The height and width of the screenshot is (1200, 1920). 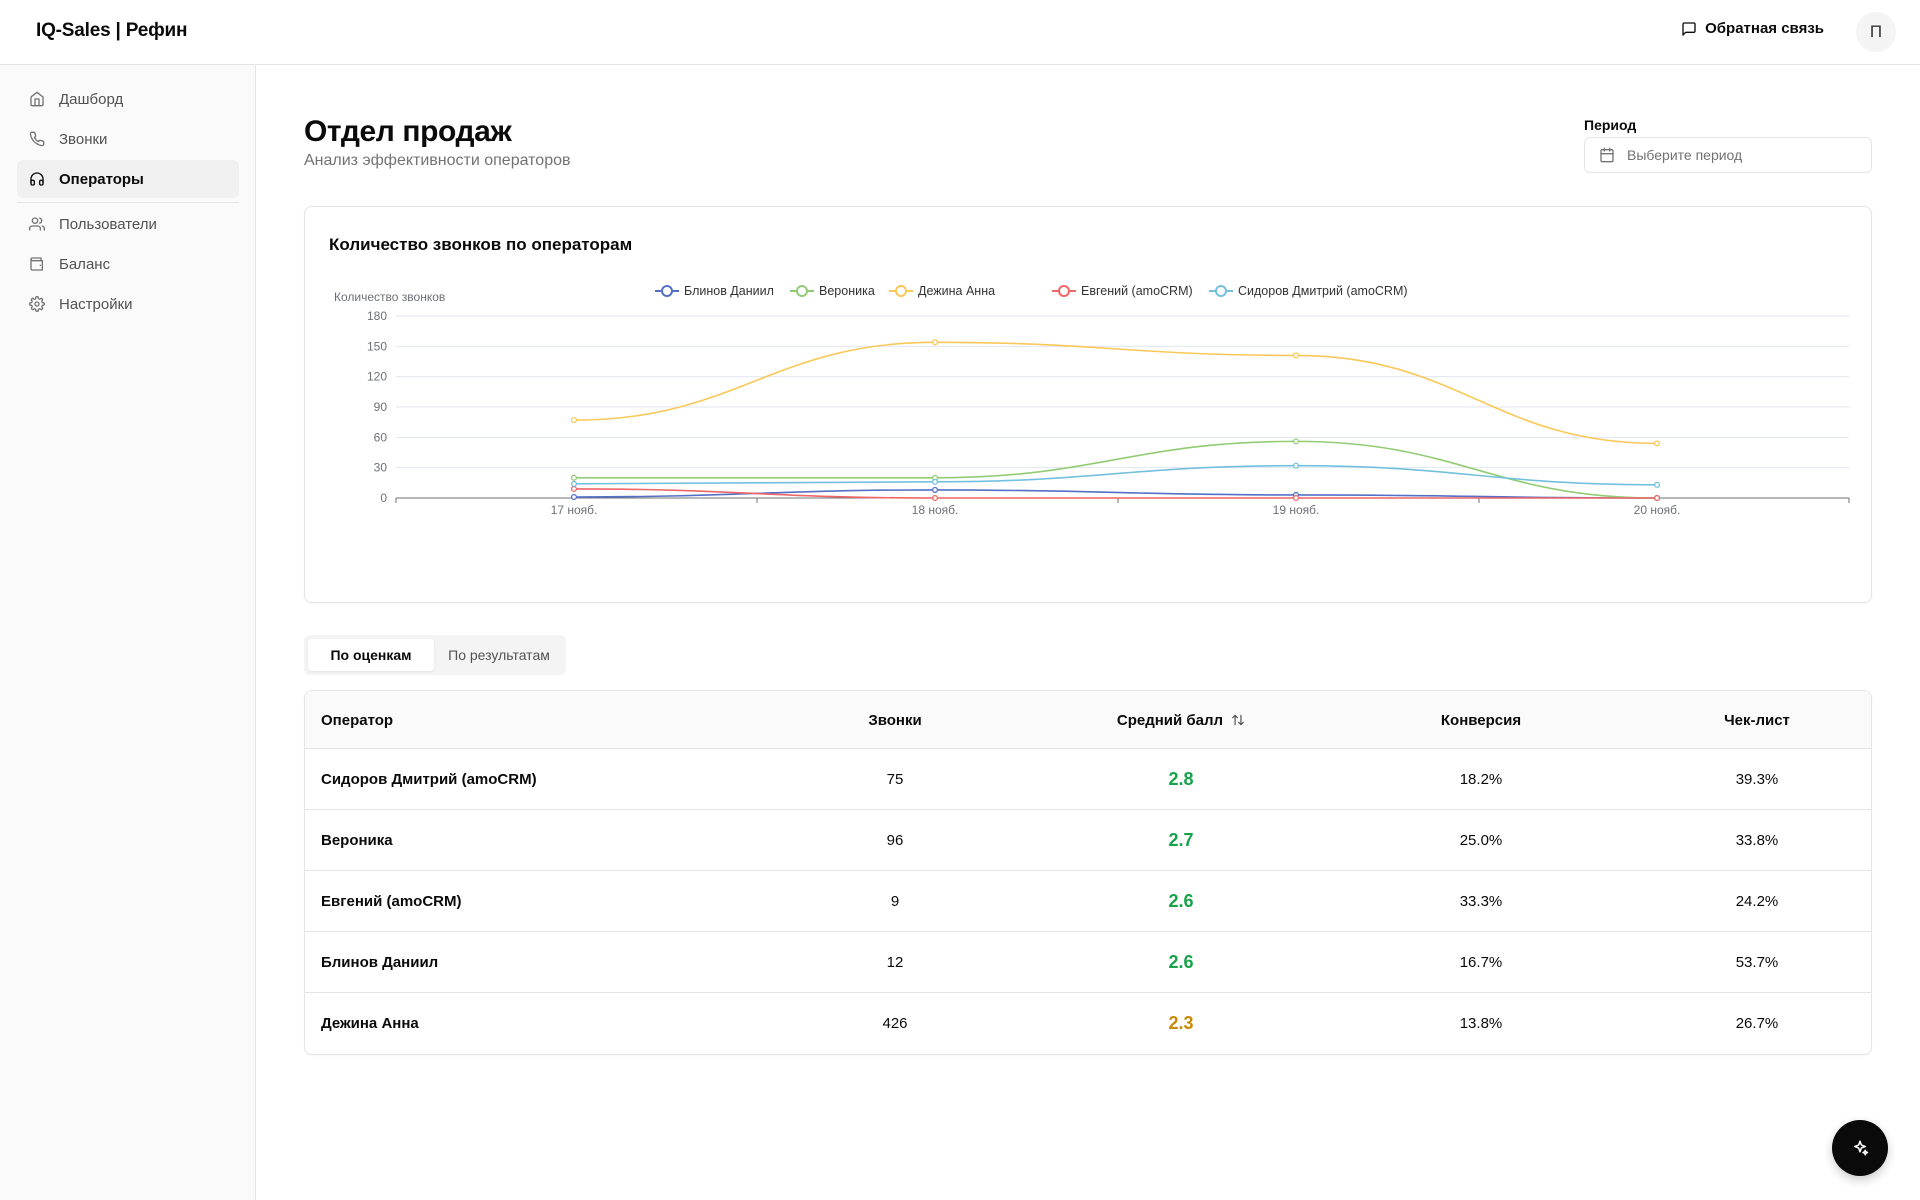 I want to click on checklist: 39.3%, so click(x=1757, y=779).